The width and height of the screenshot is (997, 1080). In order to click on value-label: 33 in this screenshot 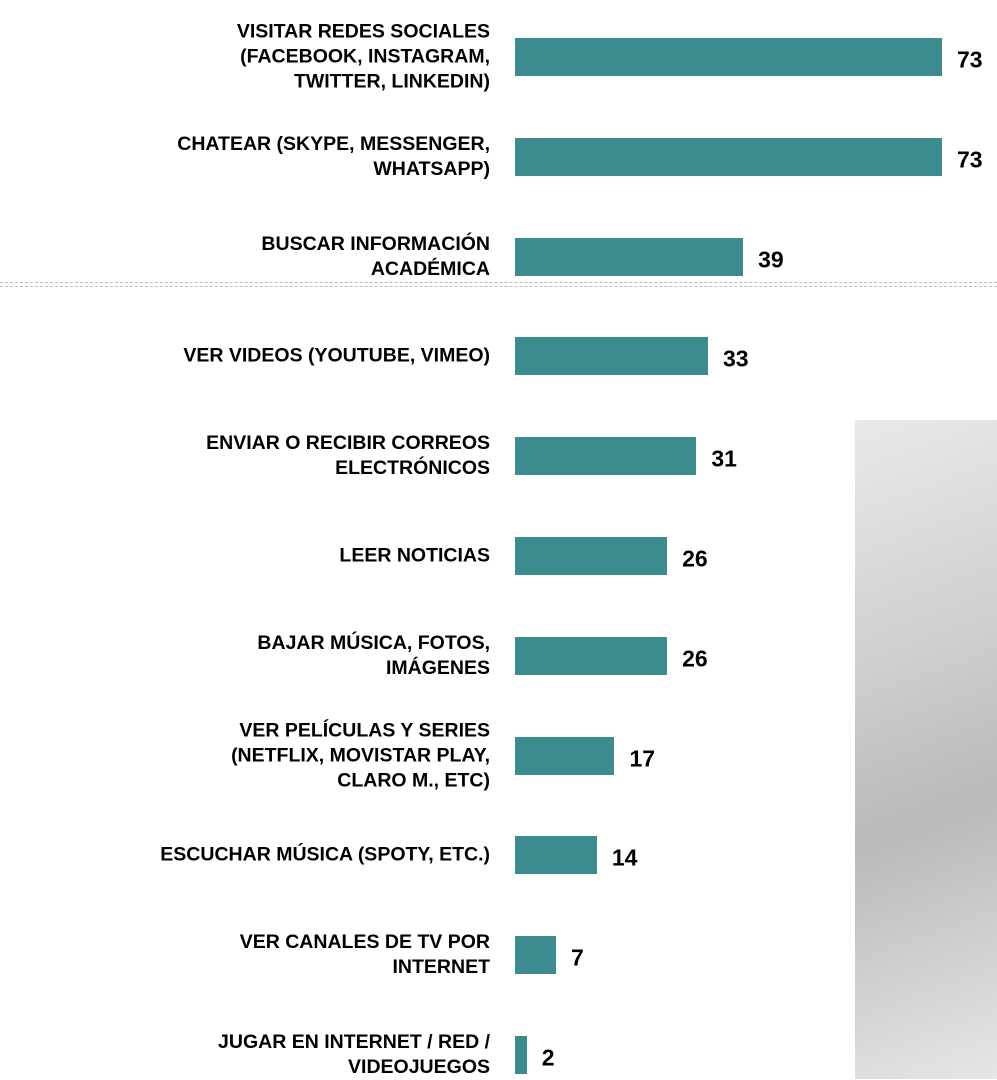, I will do `click(736, 358)`.